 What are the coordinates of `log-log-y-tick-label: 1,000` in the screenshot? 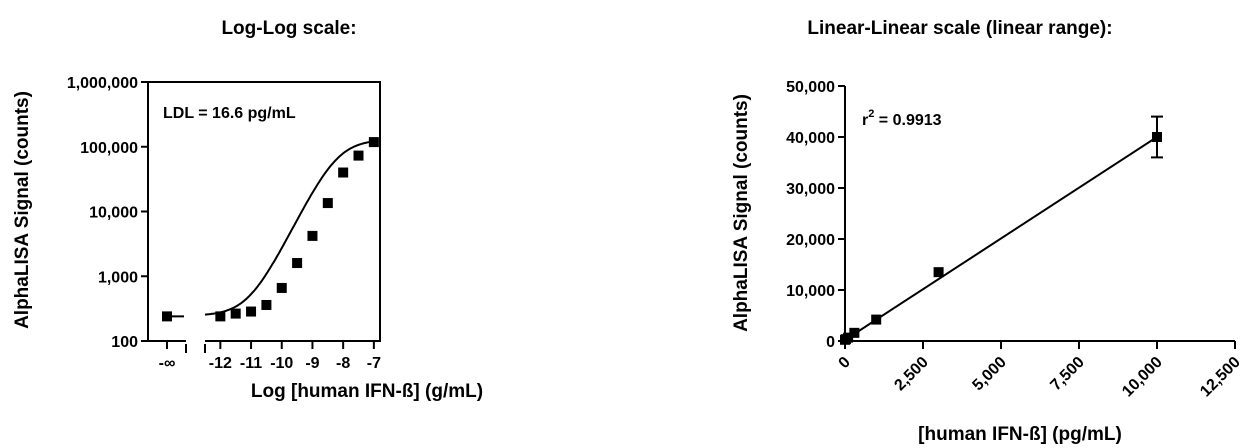 It's located at (118, 277).